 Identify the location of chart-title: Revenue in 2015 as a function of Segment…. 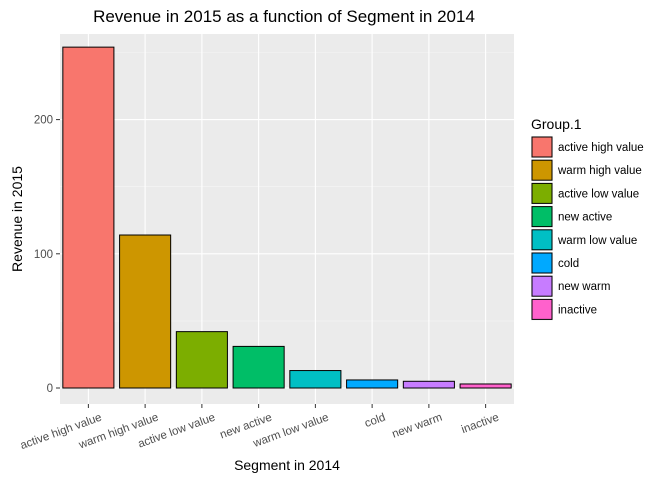
(284, 16).